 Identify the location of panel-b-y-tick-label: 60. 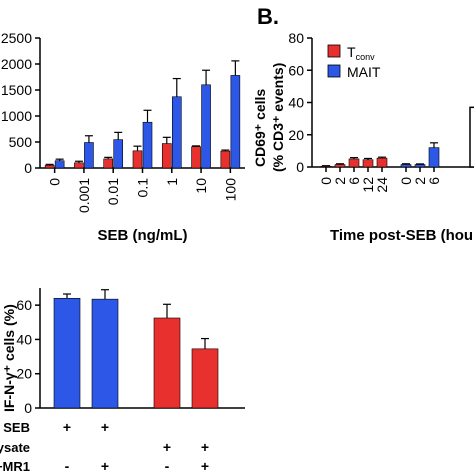
(296, 70).